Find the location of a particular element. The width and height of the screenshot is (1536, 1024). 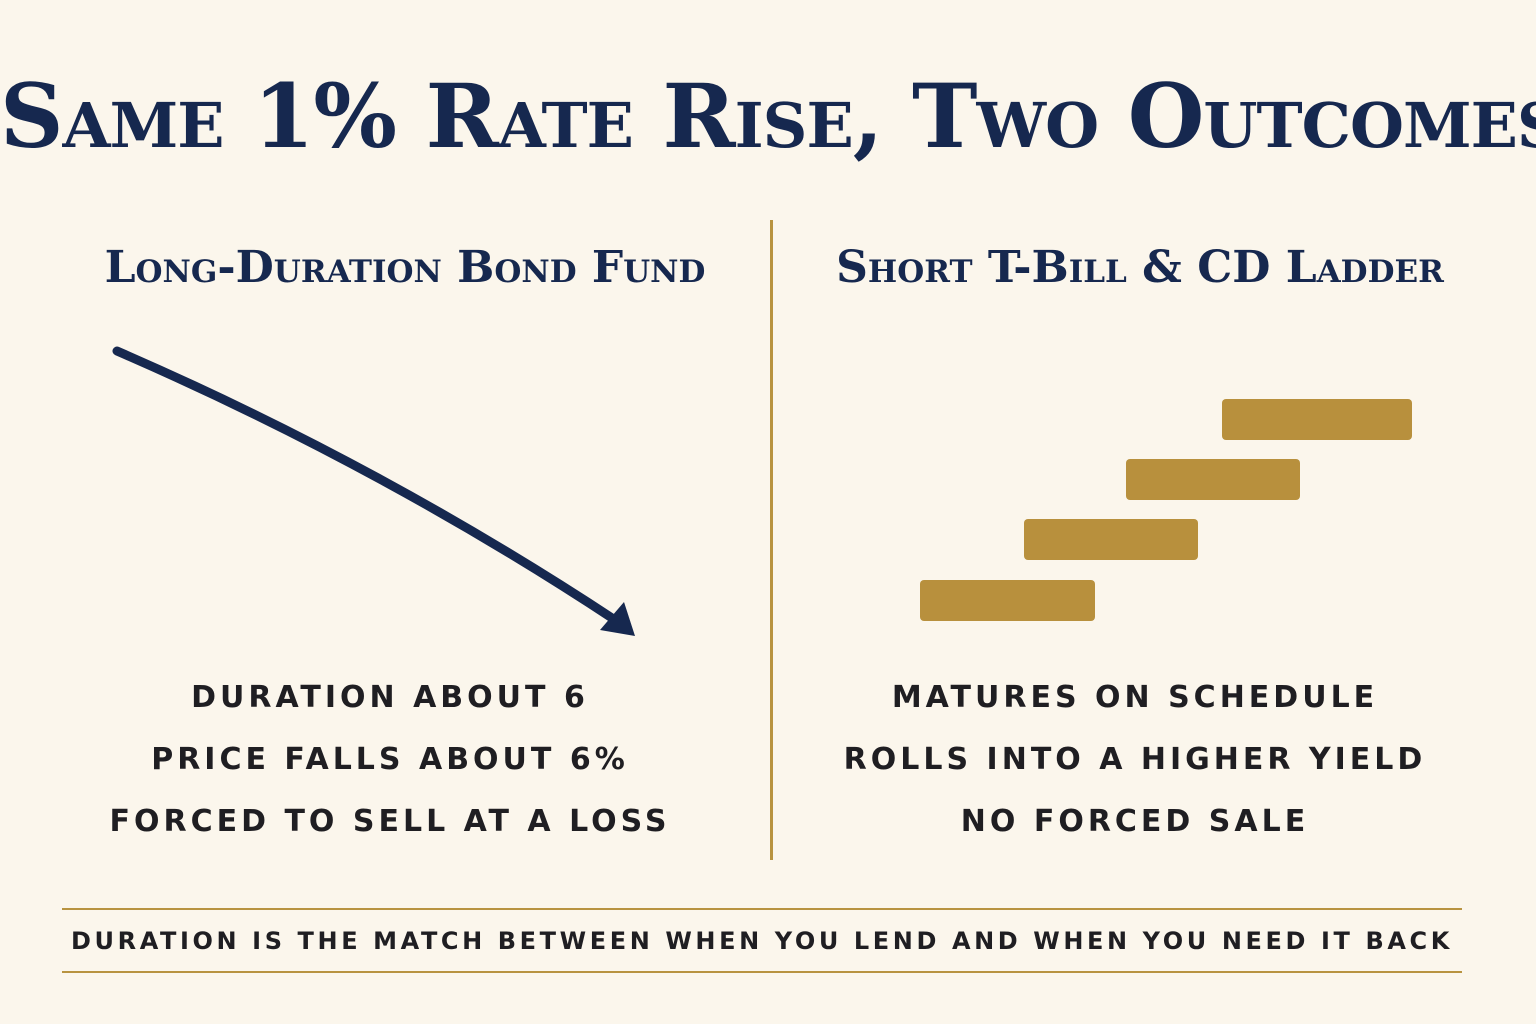

footer-rule-top is located at coordinates (762, 909).